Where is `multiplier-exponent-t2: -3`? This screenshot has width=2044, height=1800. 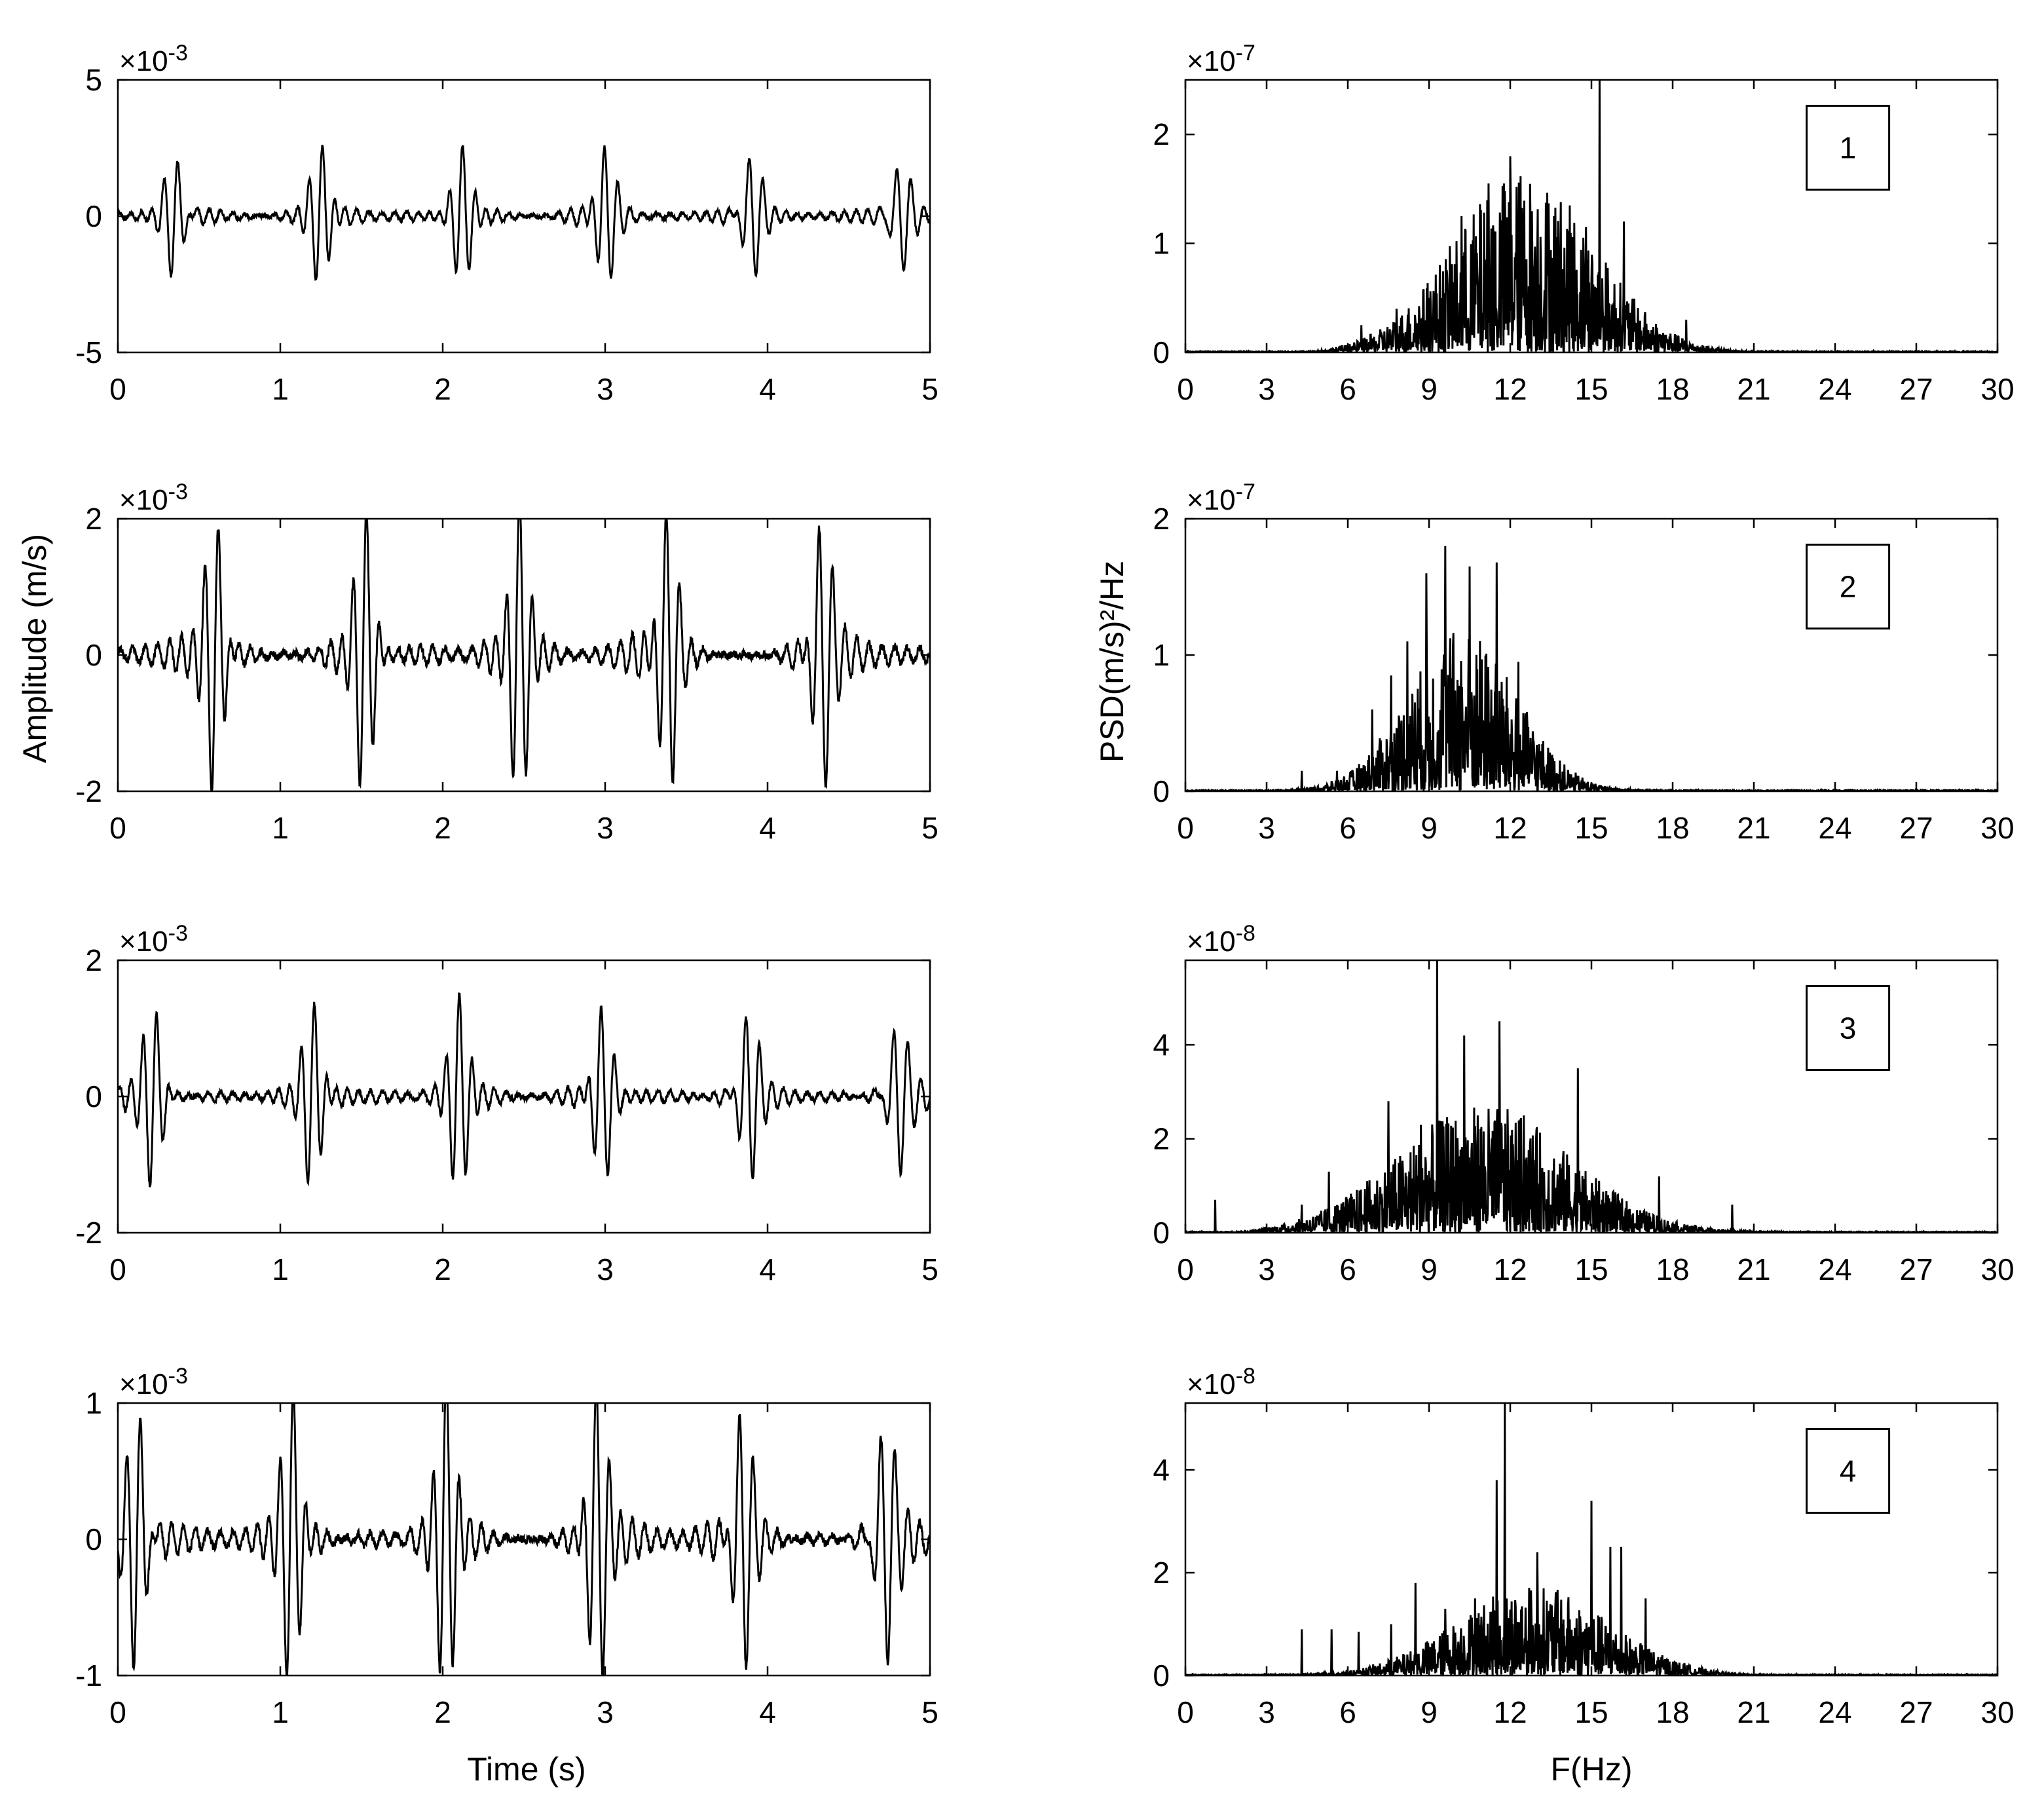 multiplier-exponent-t2: -3 is located at coordinates (178, 491).